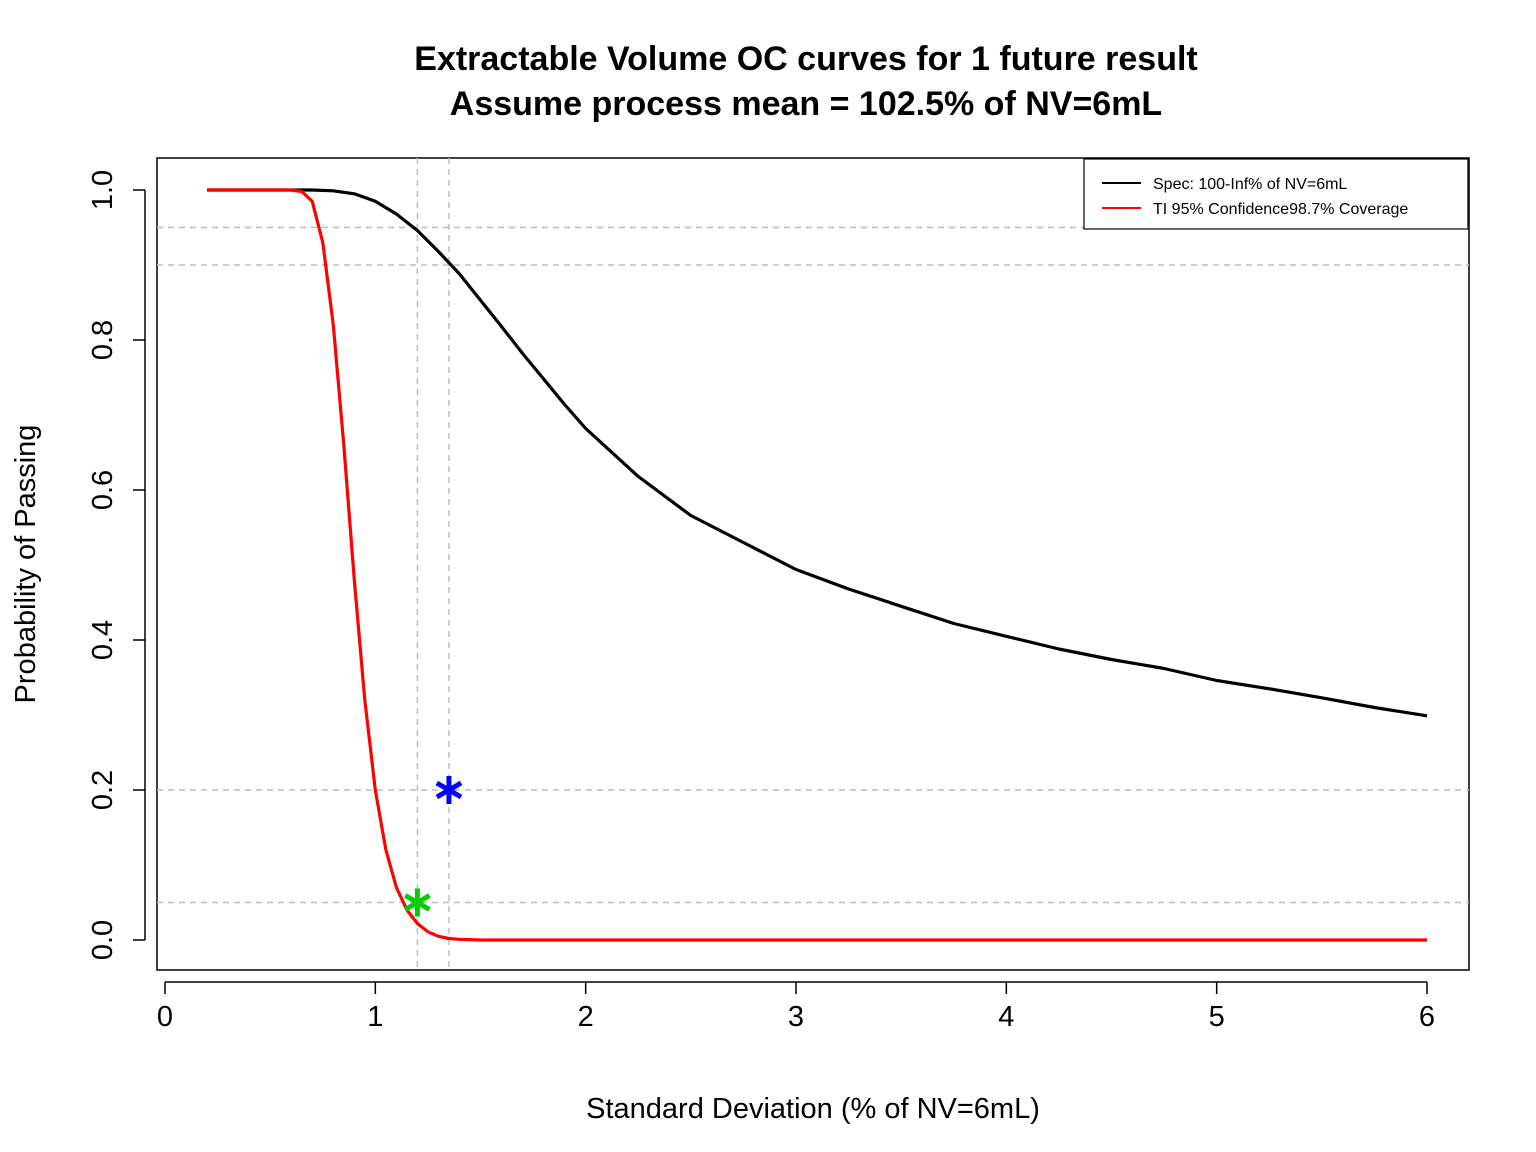  What do you see at coordinates (1006, 1017) in the screenshot?
I see `x-tick-label: 4` at bounding box center [1006, 1017].